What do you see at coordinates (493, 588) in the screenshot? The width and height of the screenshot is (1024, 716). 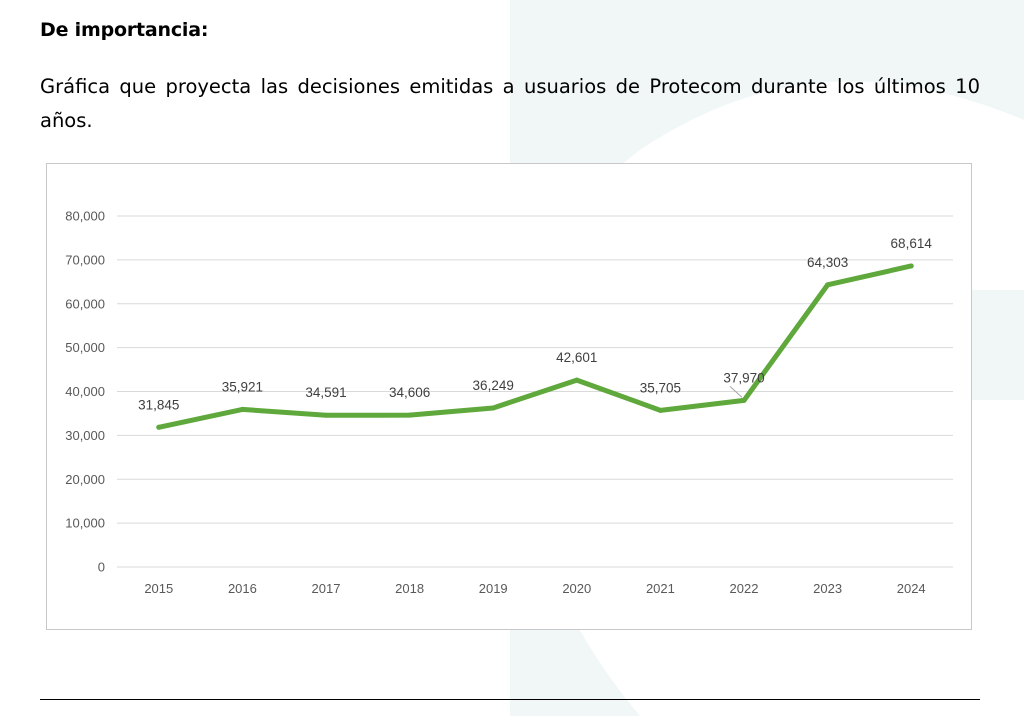 I see `x-tick-label: 2019` at bounding box center [493, 588].